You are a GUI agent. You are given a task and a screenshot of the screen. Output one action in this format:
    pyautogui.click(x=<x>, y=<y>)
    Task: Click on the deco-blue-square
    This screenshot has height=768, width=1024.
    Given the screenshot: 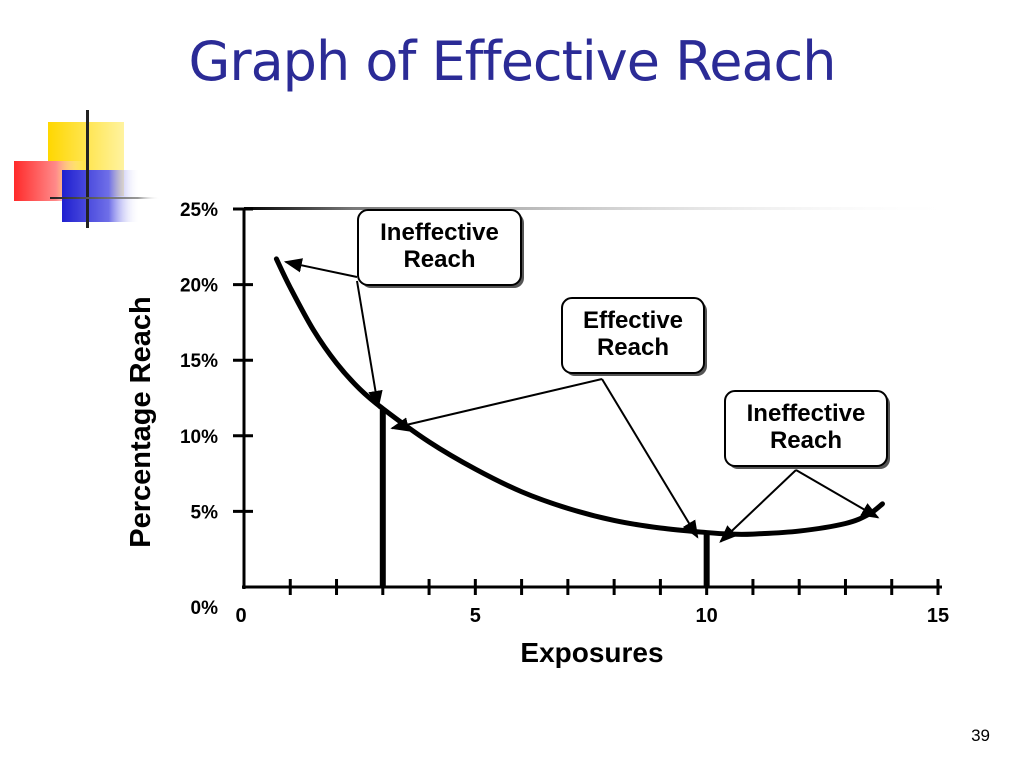 What is the action you would take?
    pyautogui.click(x=101, y=196)
    